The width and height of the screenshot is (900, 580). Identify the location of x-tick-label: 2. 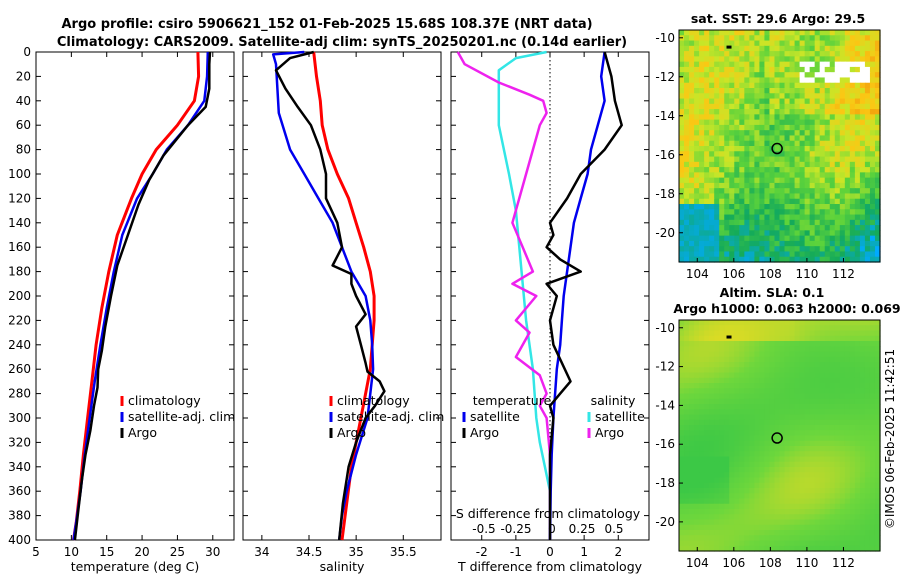
(618, 552).